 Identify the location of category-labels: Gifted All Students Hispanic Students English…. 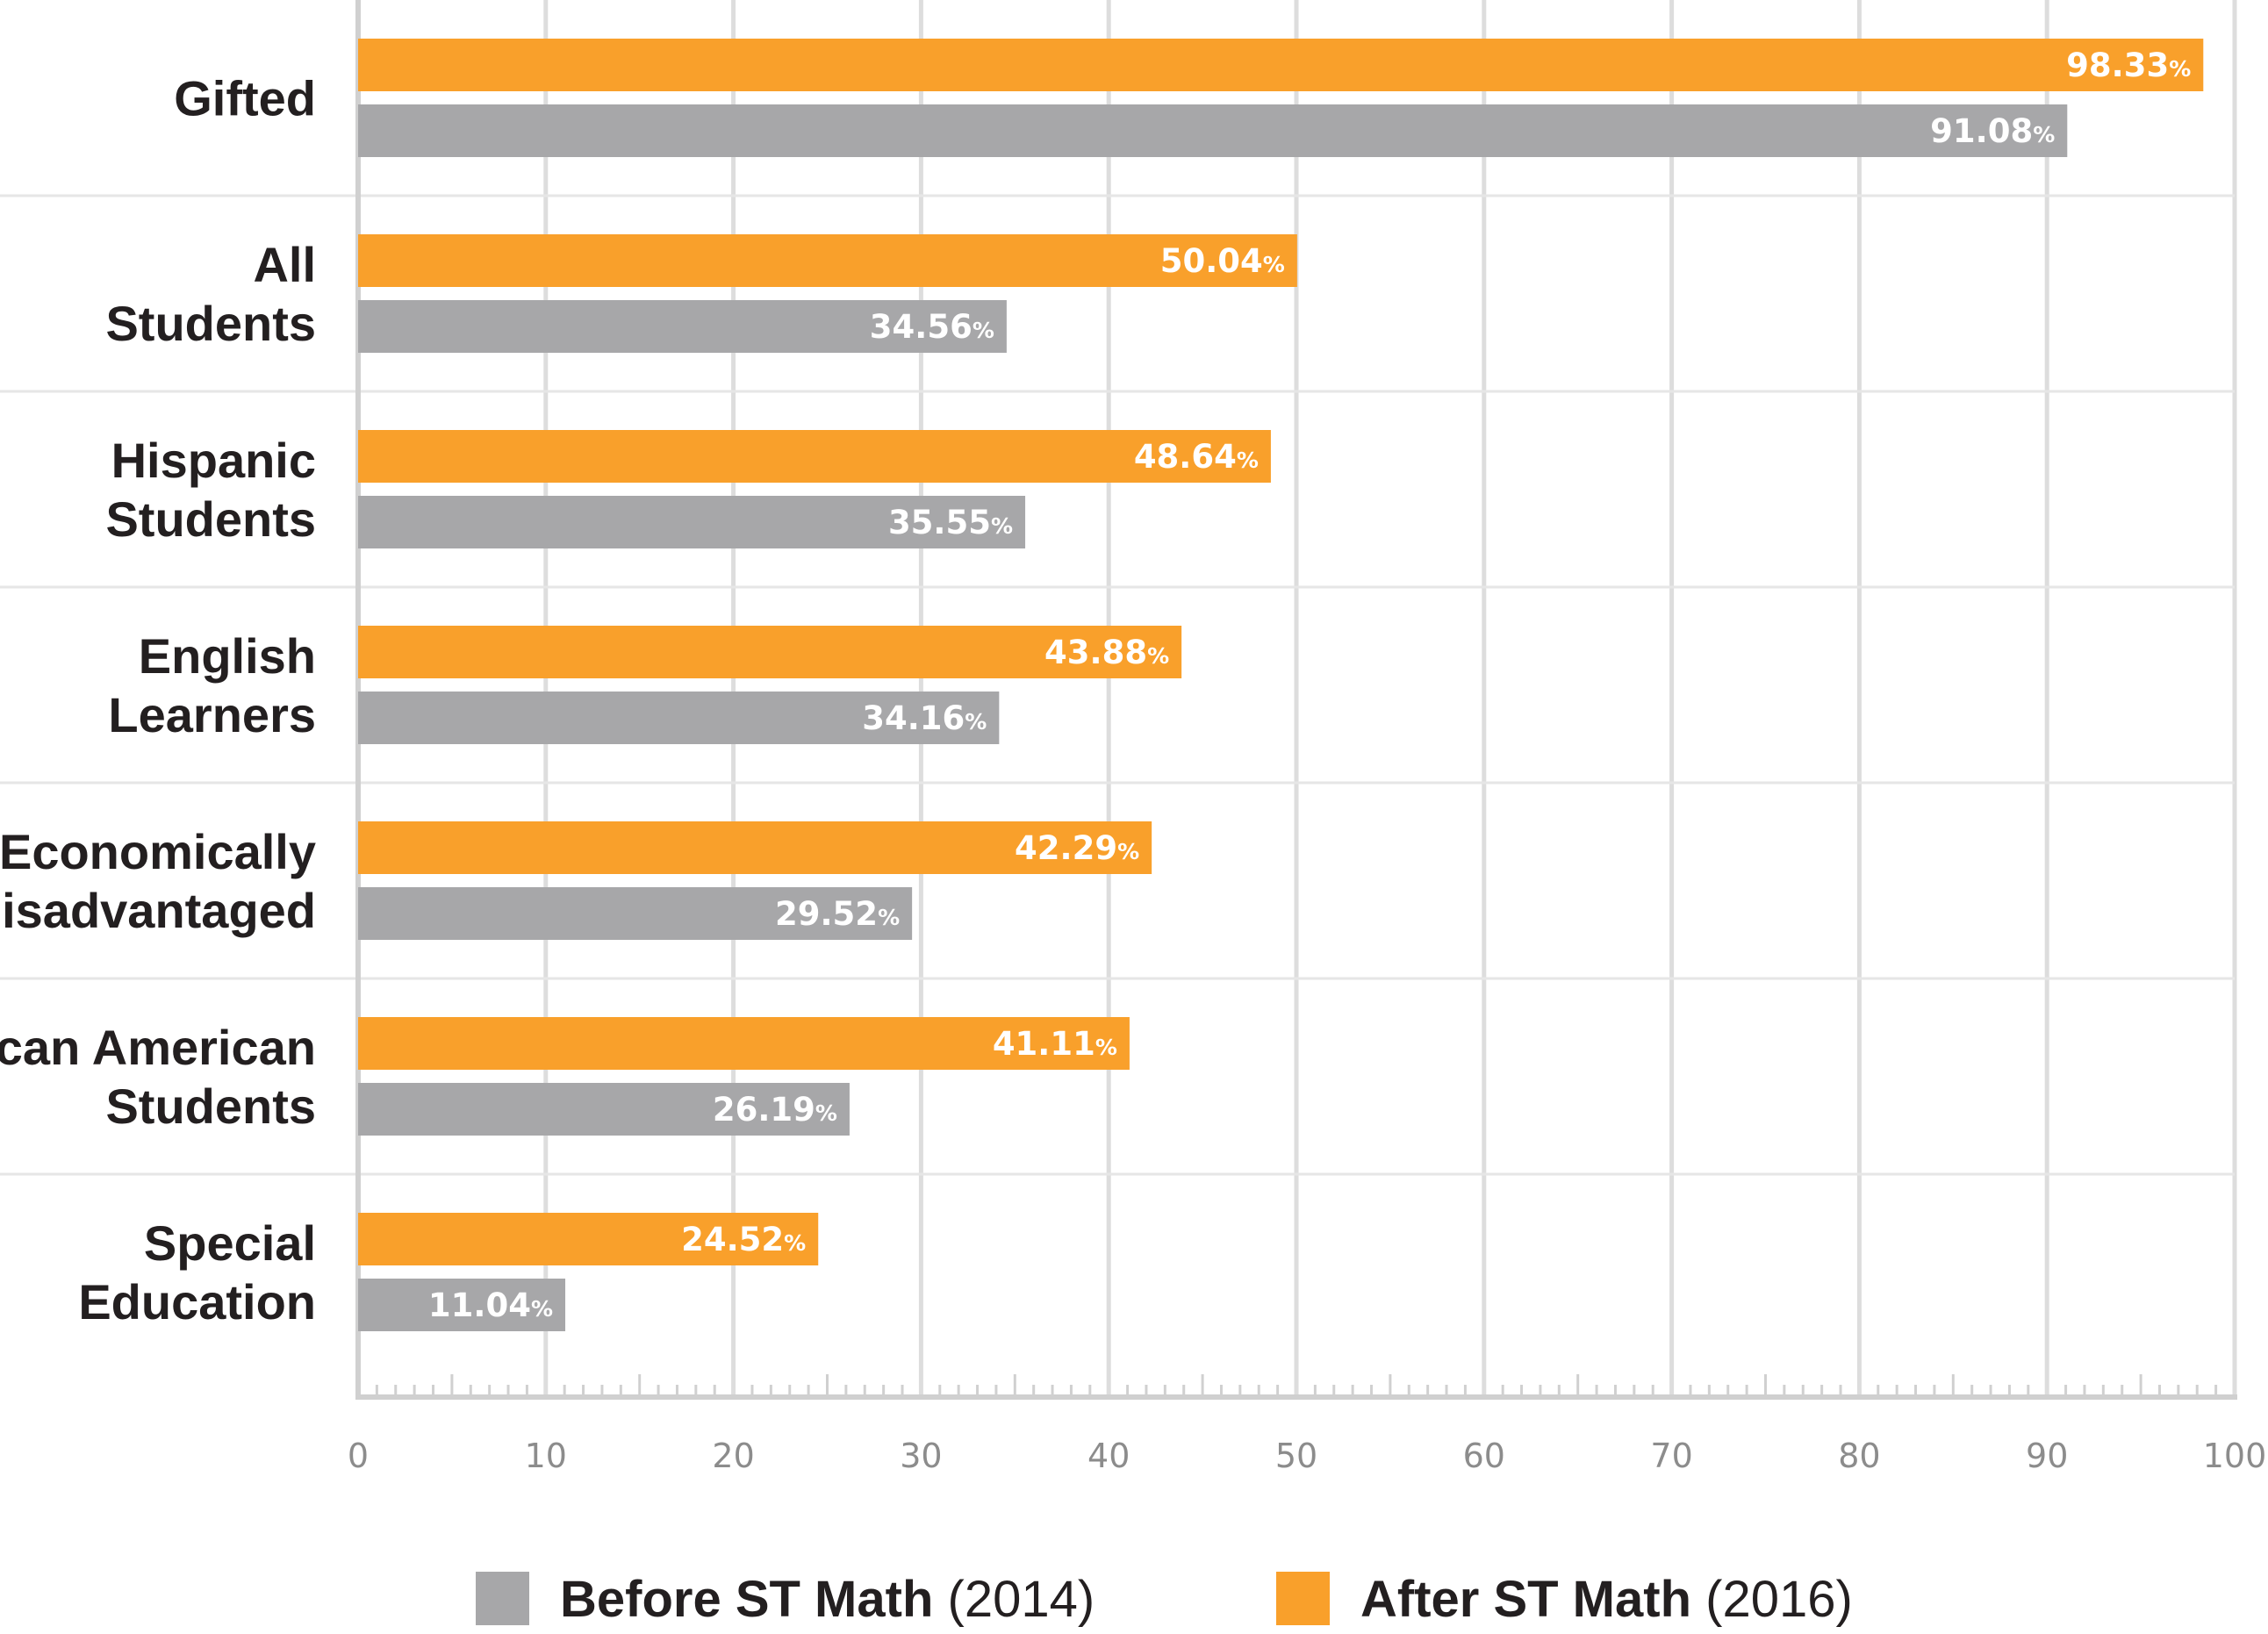
(158, 700).